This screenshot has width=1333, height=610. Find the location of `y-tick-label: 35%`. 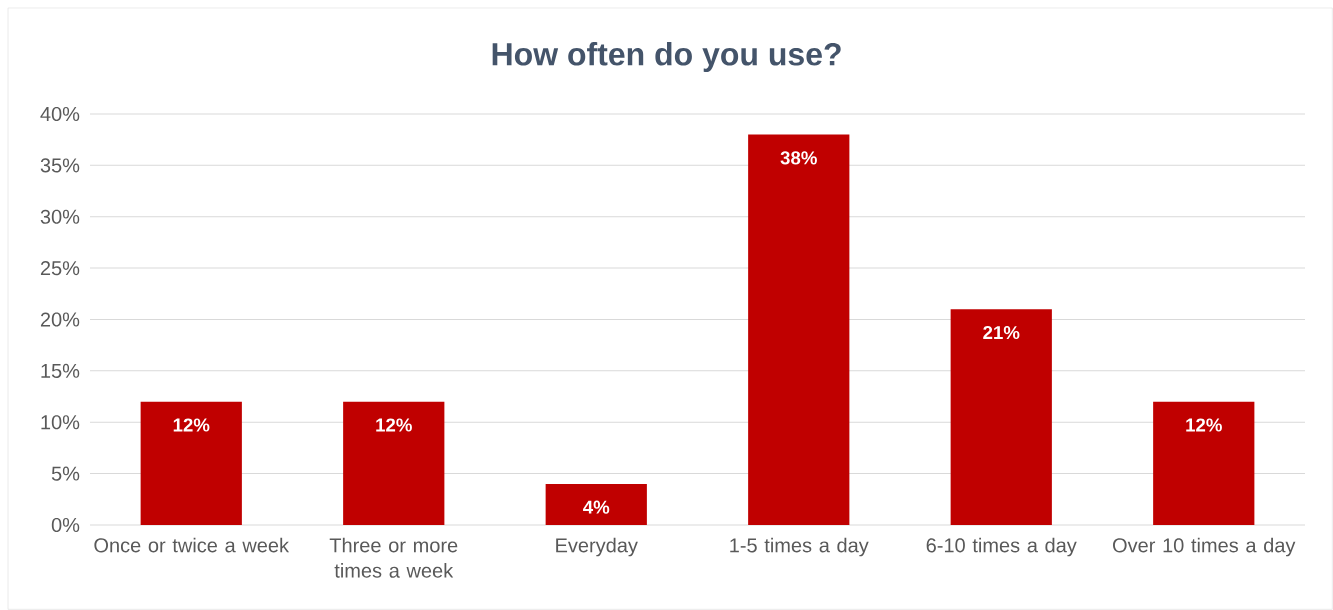

y-tick-label: 35% is located at coordinates (60, 165).